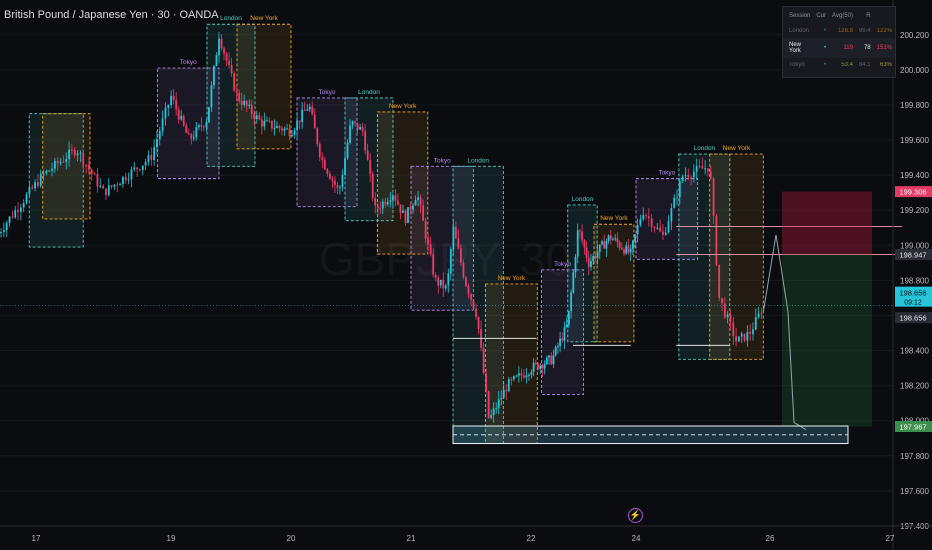 The height and width of the screenshot is (550, 932). I want to click on price-tick-label: 200.200, so click(914, 35).